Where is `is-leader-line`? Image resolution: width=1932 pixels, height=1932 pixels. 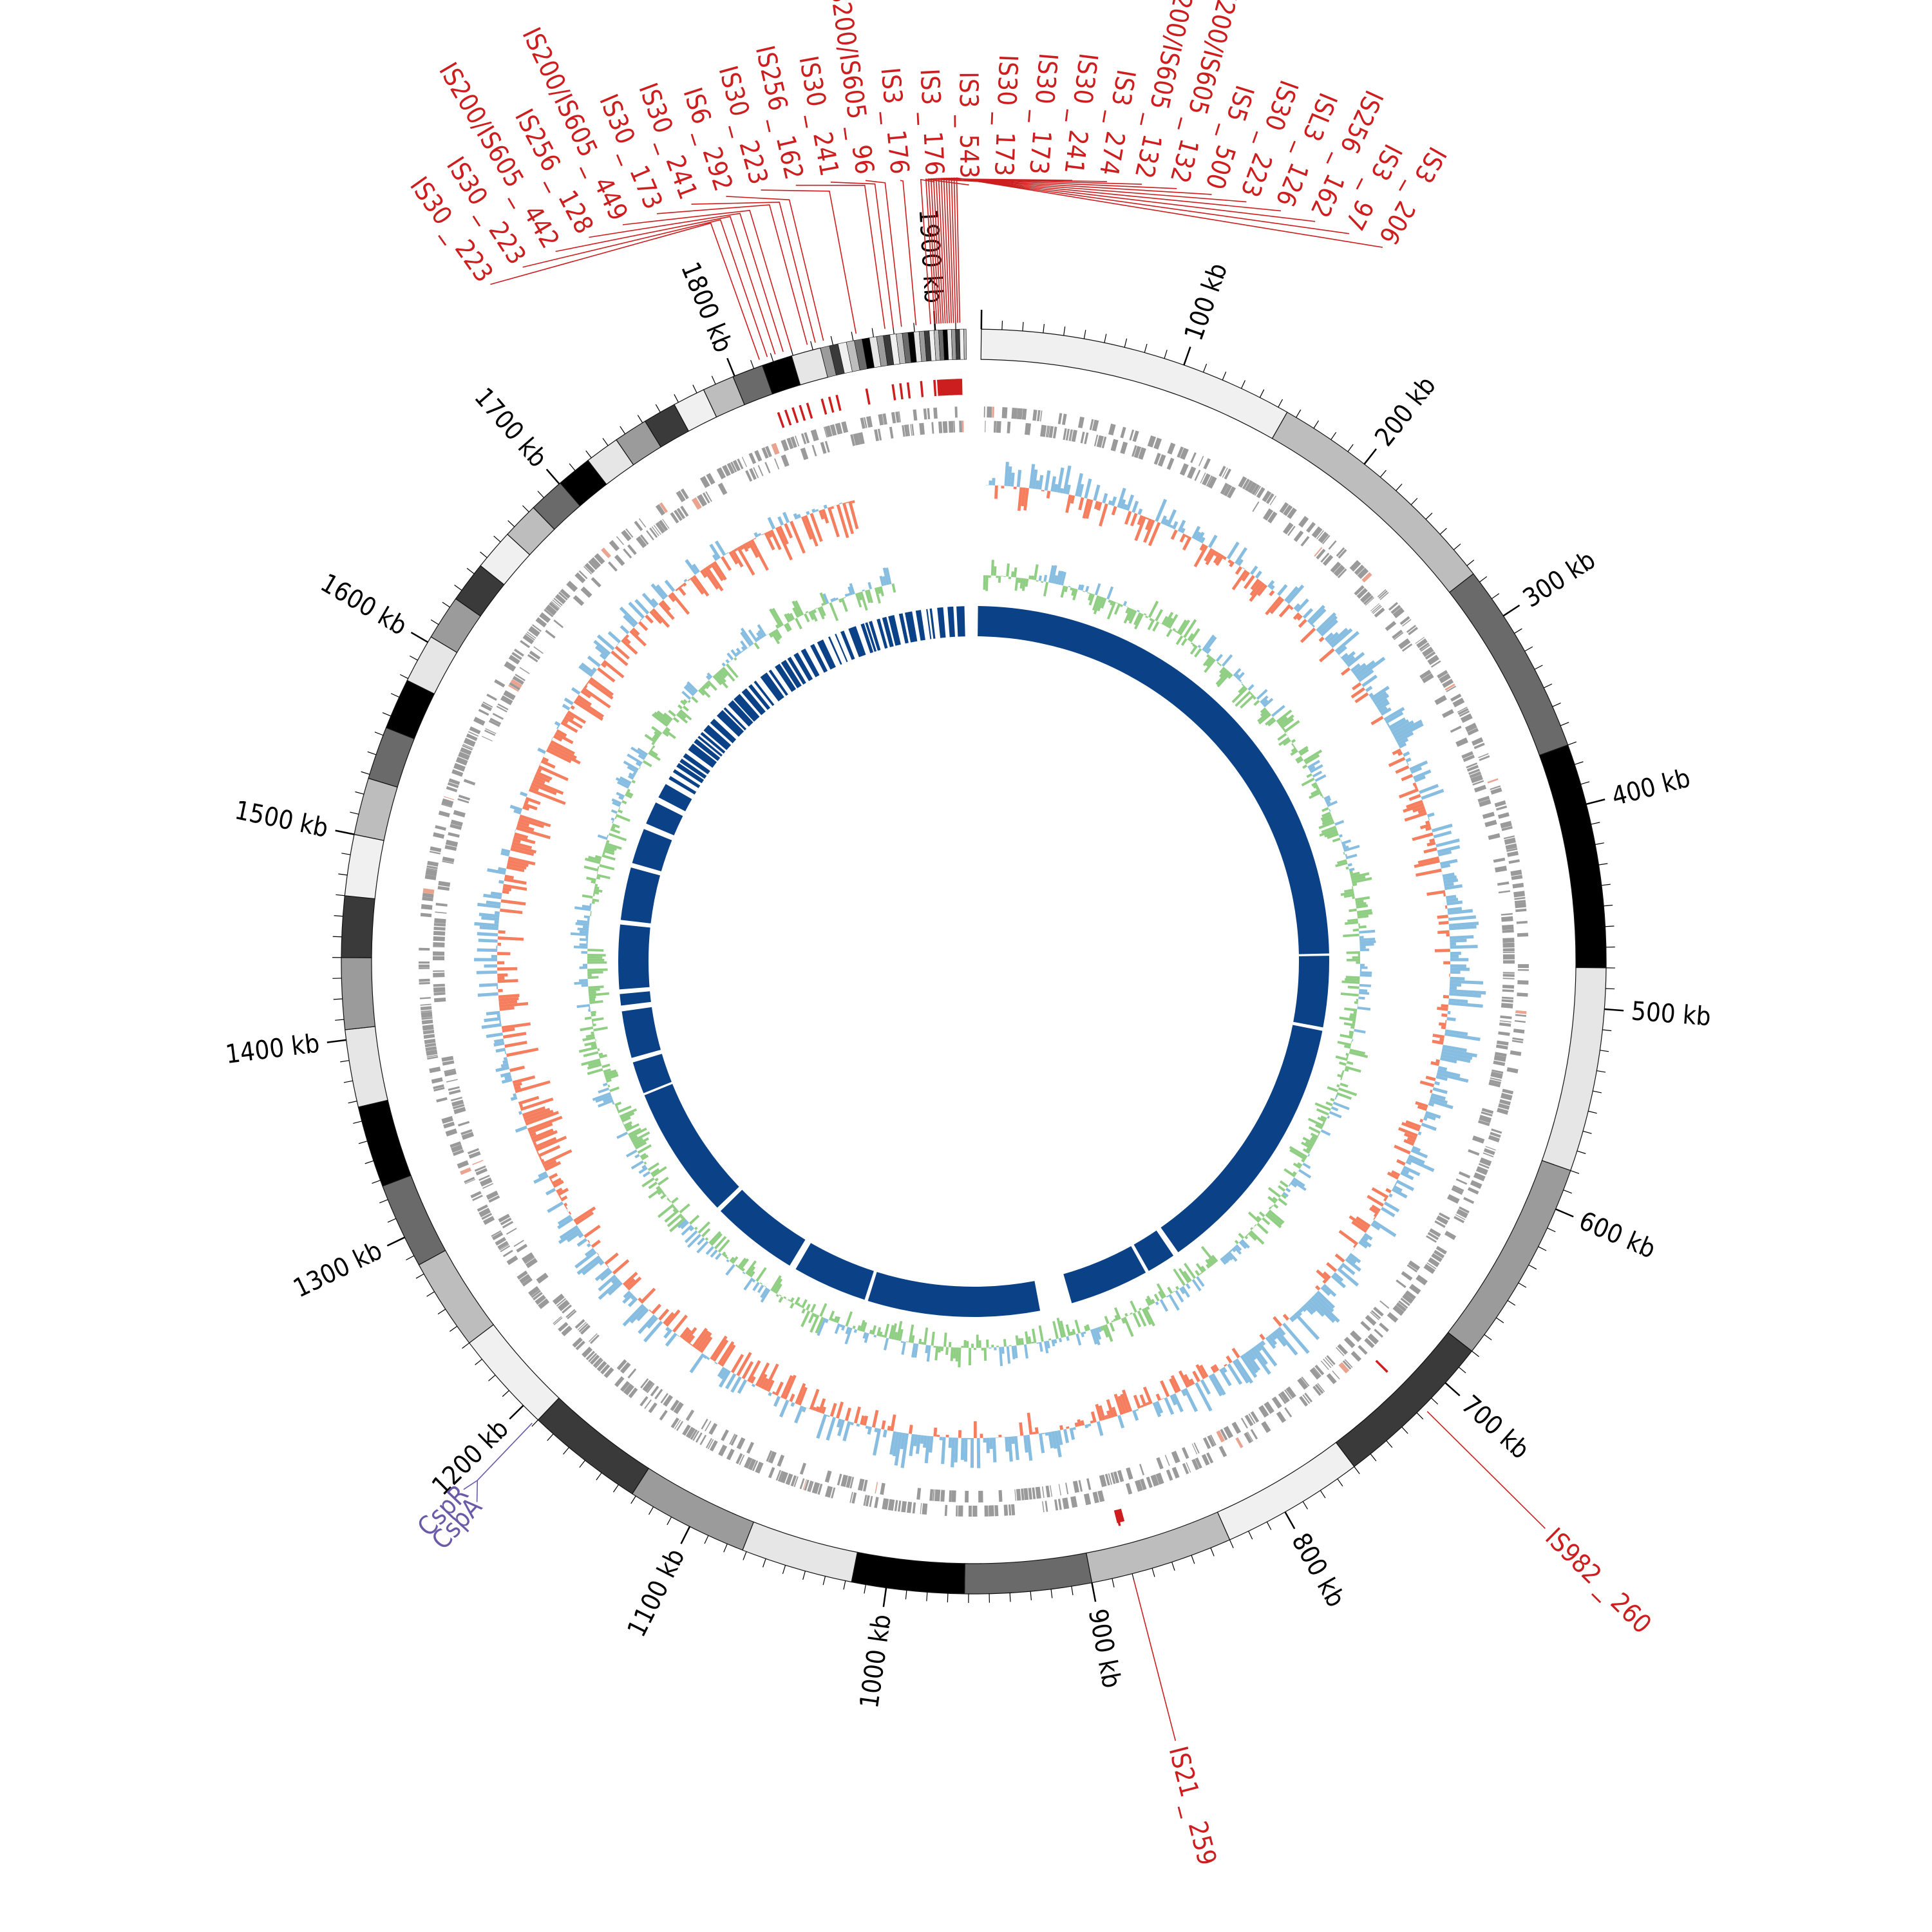 is-leader-line is located at coordinates (1077, 250).